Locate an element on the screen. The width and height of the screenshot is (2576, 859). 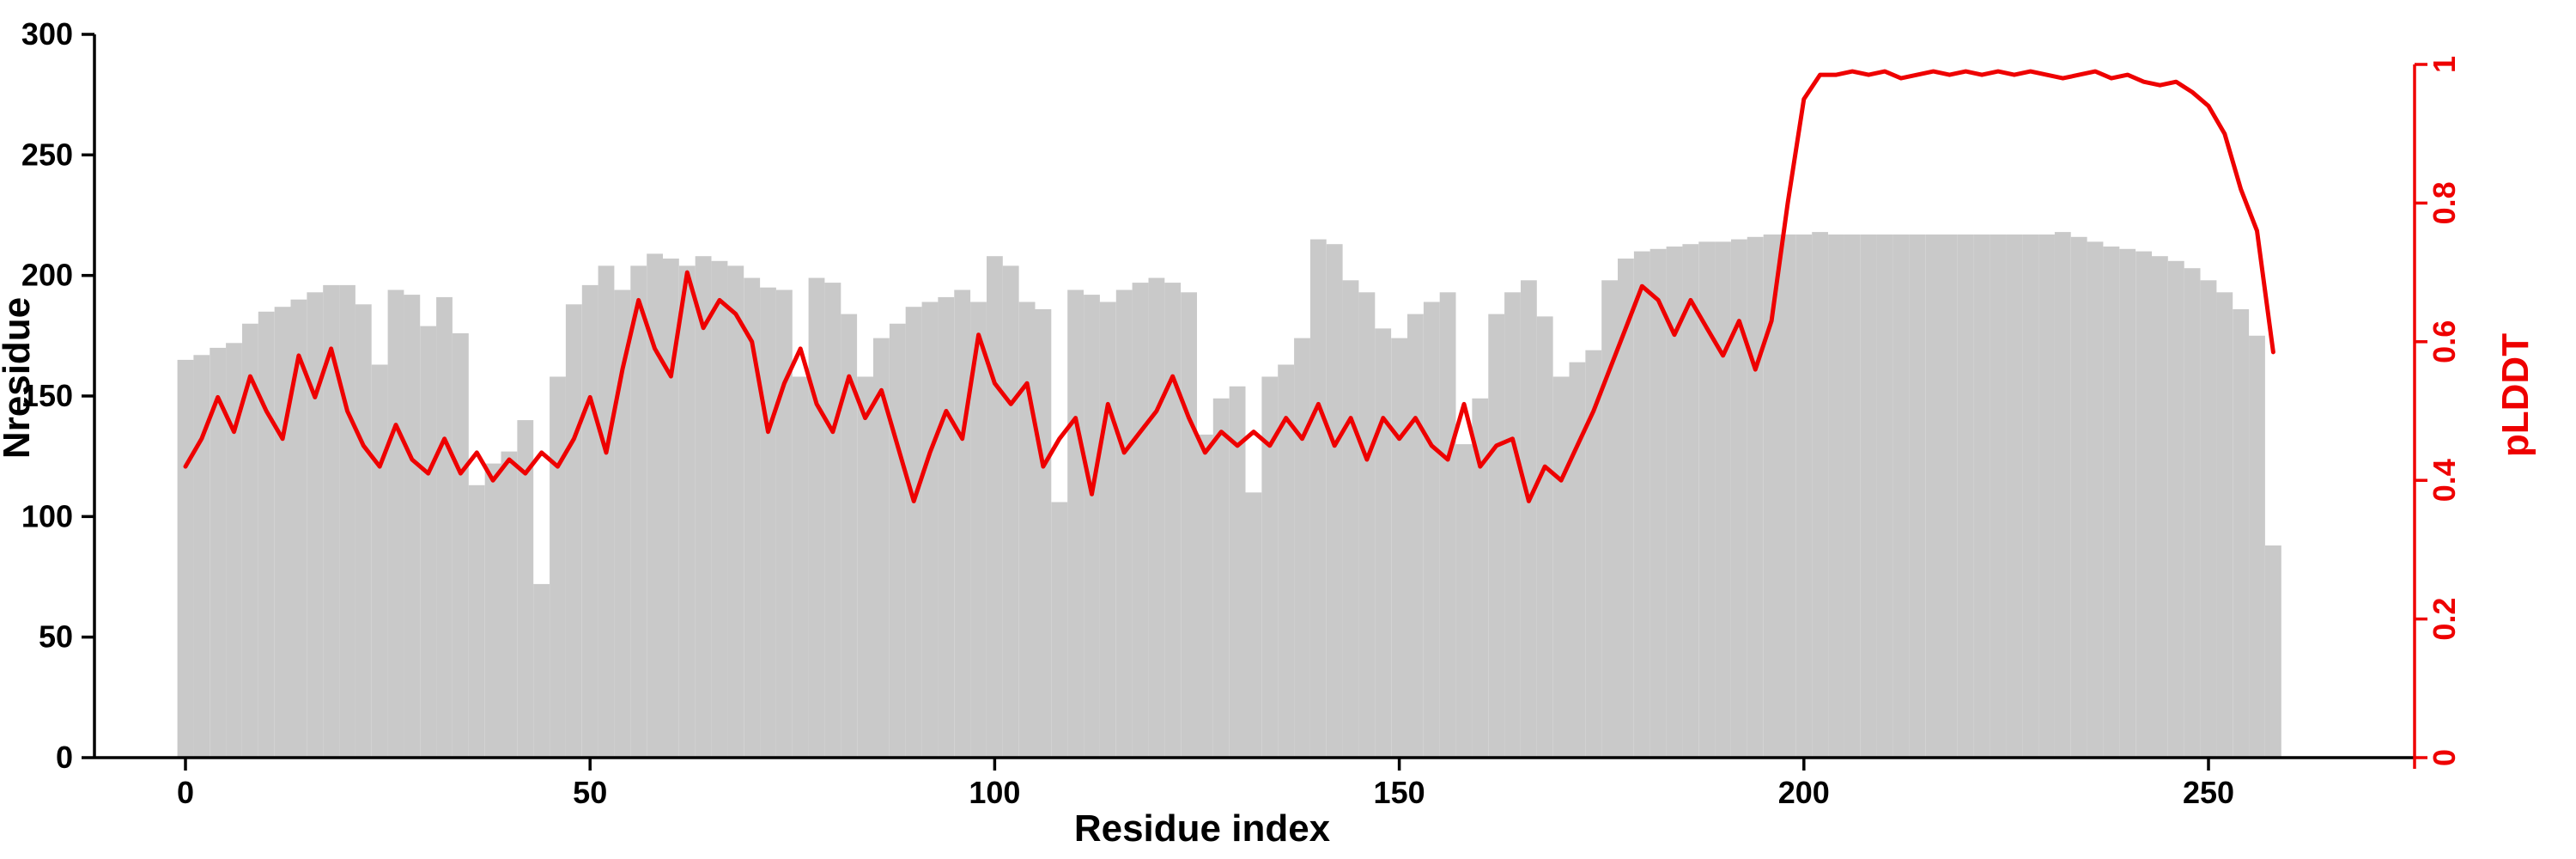
right-tick-label: 0.4 is located at coordinates (2444, 480).